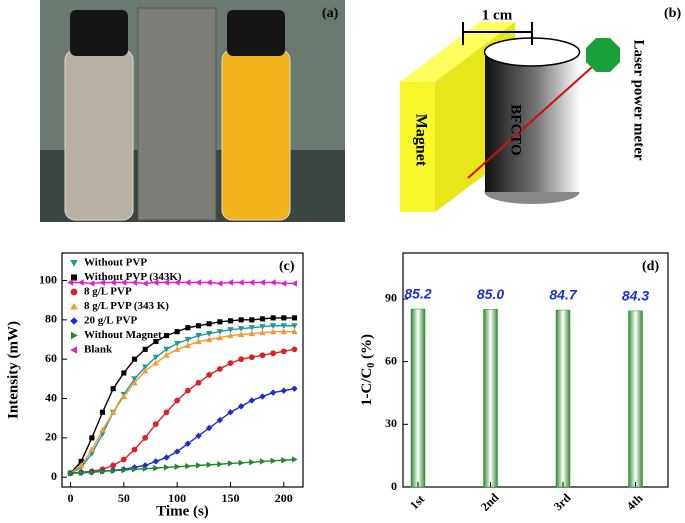 The width and height of the screenshot is (685, 523). I want to click on y-tick-label: 20, so click(51, 437).